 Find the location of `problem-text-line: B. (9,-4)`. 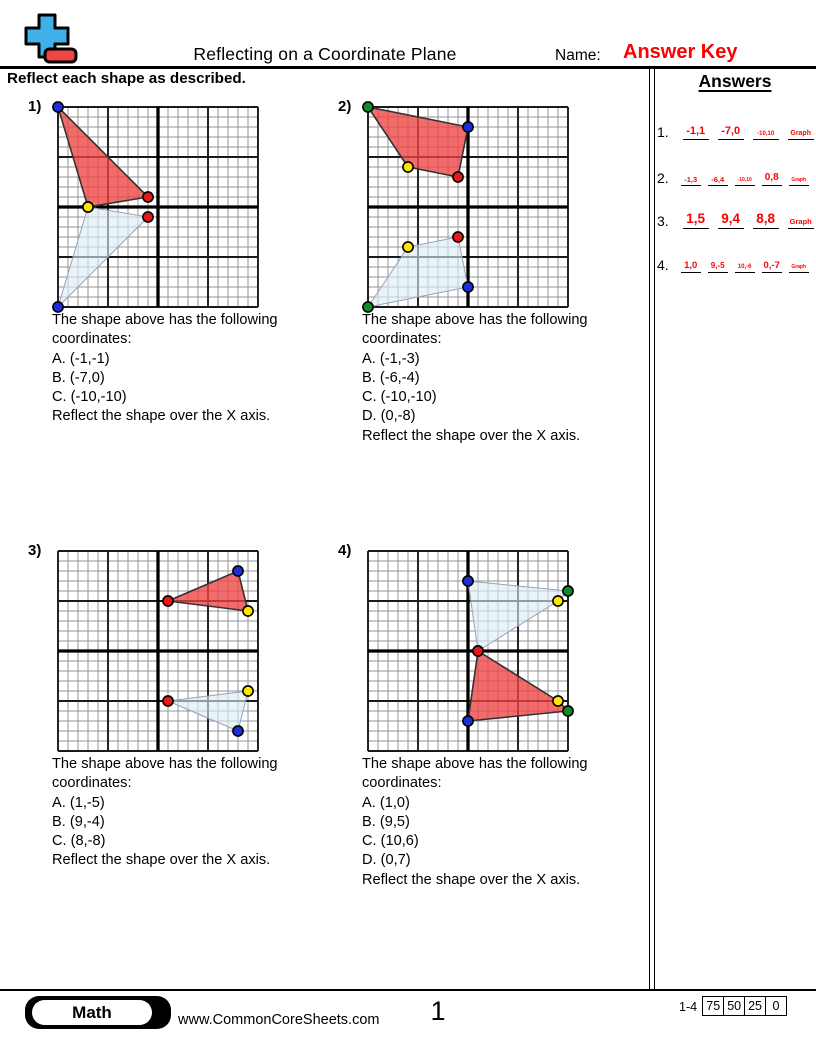

problem-text-line: B. (9,-4) is located at coordinates (78, 821).